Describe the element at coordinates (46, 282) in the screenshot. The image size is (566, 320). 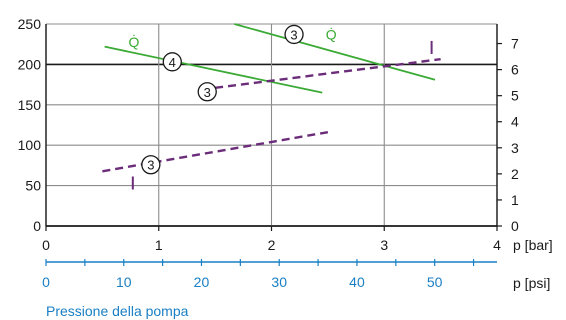
I see `psi-tick-label: 0` at that location.